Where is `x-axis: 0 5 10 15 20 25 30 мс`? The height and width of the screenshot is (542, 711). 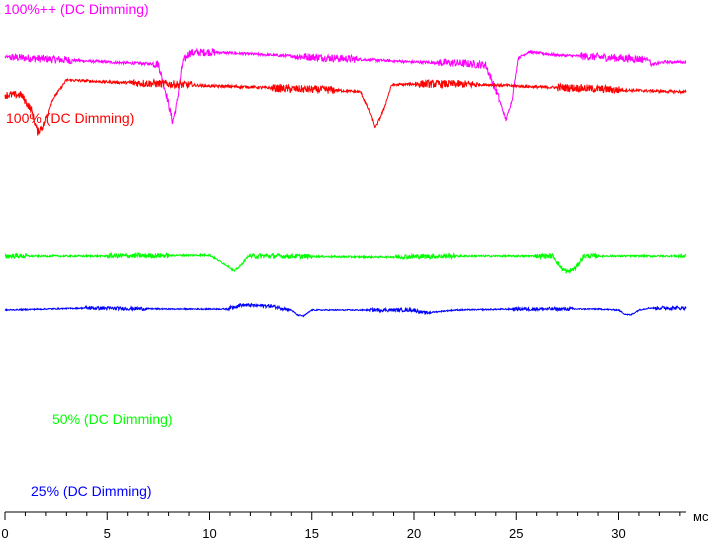
x-axis: 0 5 10 15 20 25 30 мс is located at coordinates (355, 525).